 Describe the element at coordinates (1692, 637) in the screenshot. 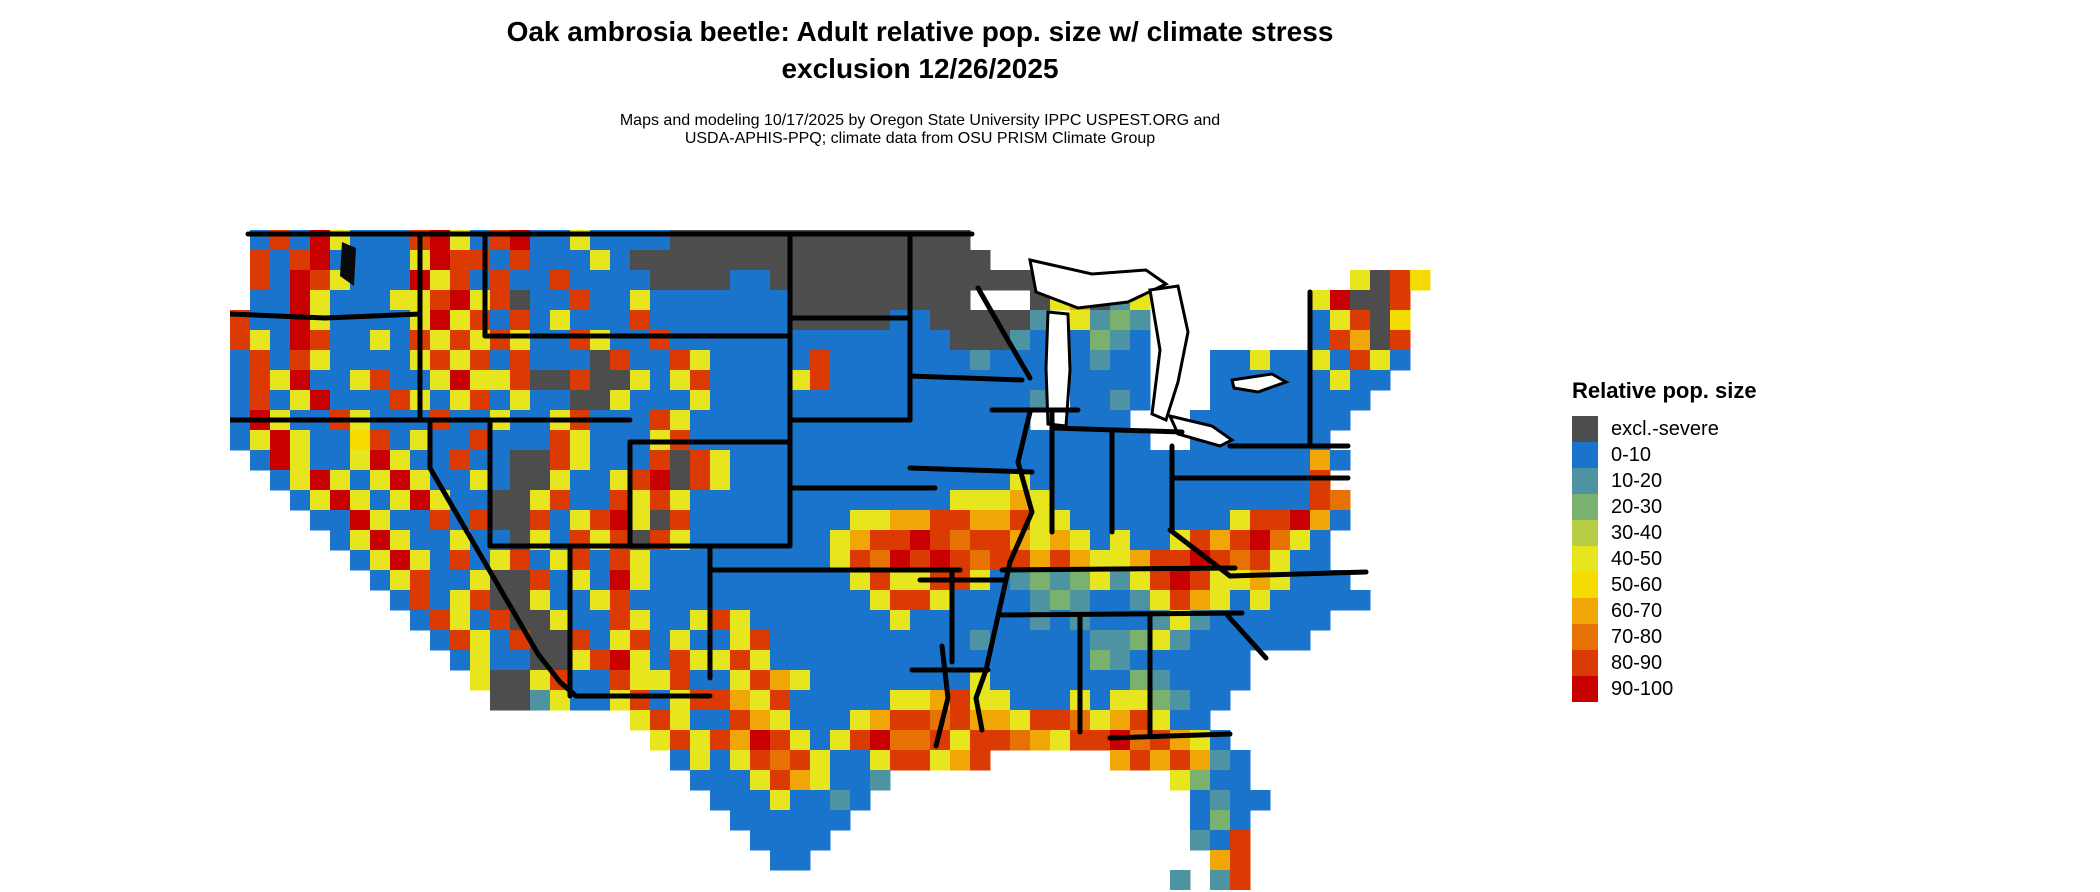

I see `legend-item: 70-80` at that location.